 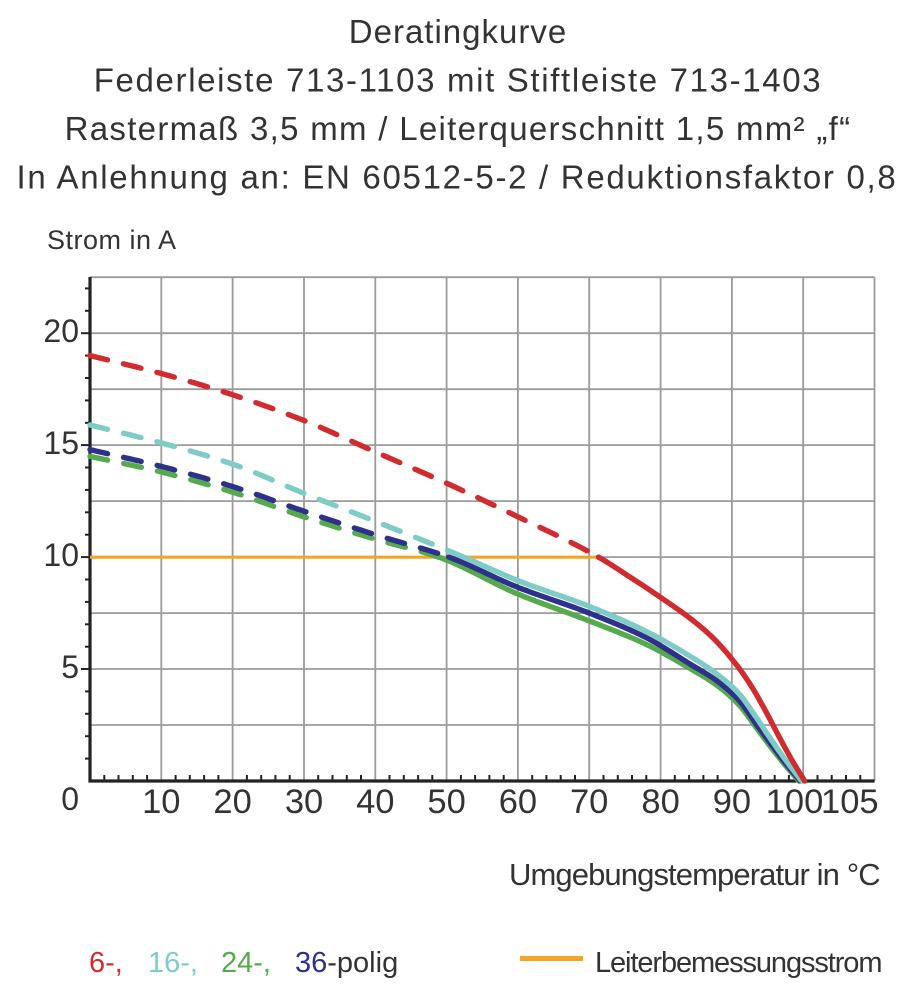 I want to click on svg-text: Umgebungstemperatur in °C, so click(x=694, y=874).